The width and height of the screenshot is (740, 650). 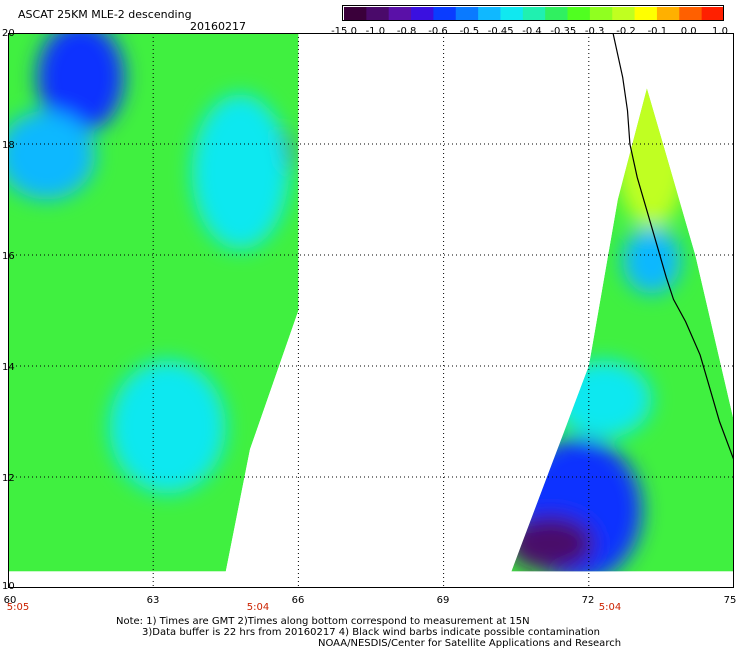 I want to click on colorbar-label: -1.0, so click(x=375, y=31).